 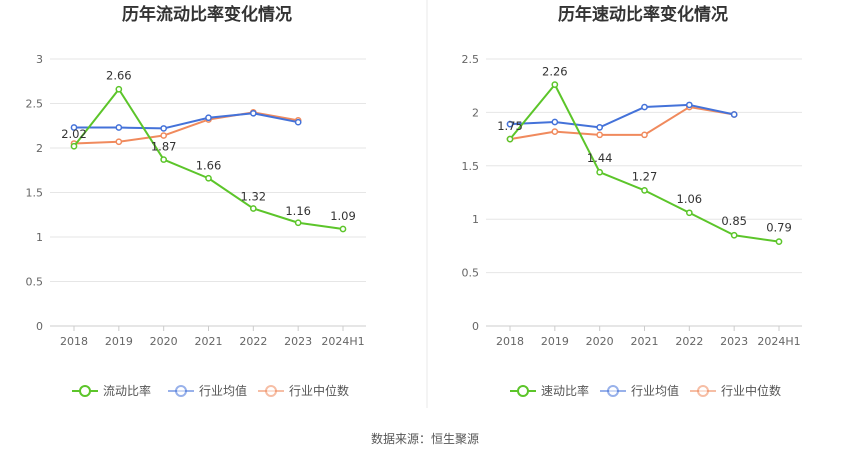 I want to click on data-label: 0.85, so click(x=734, y=221).